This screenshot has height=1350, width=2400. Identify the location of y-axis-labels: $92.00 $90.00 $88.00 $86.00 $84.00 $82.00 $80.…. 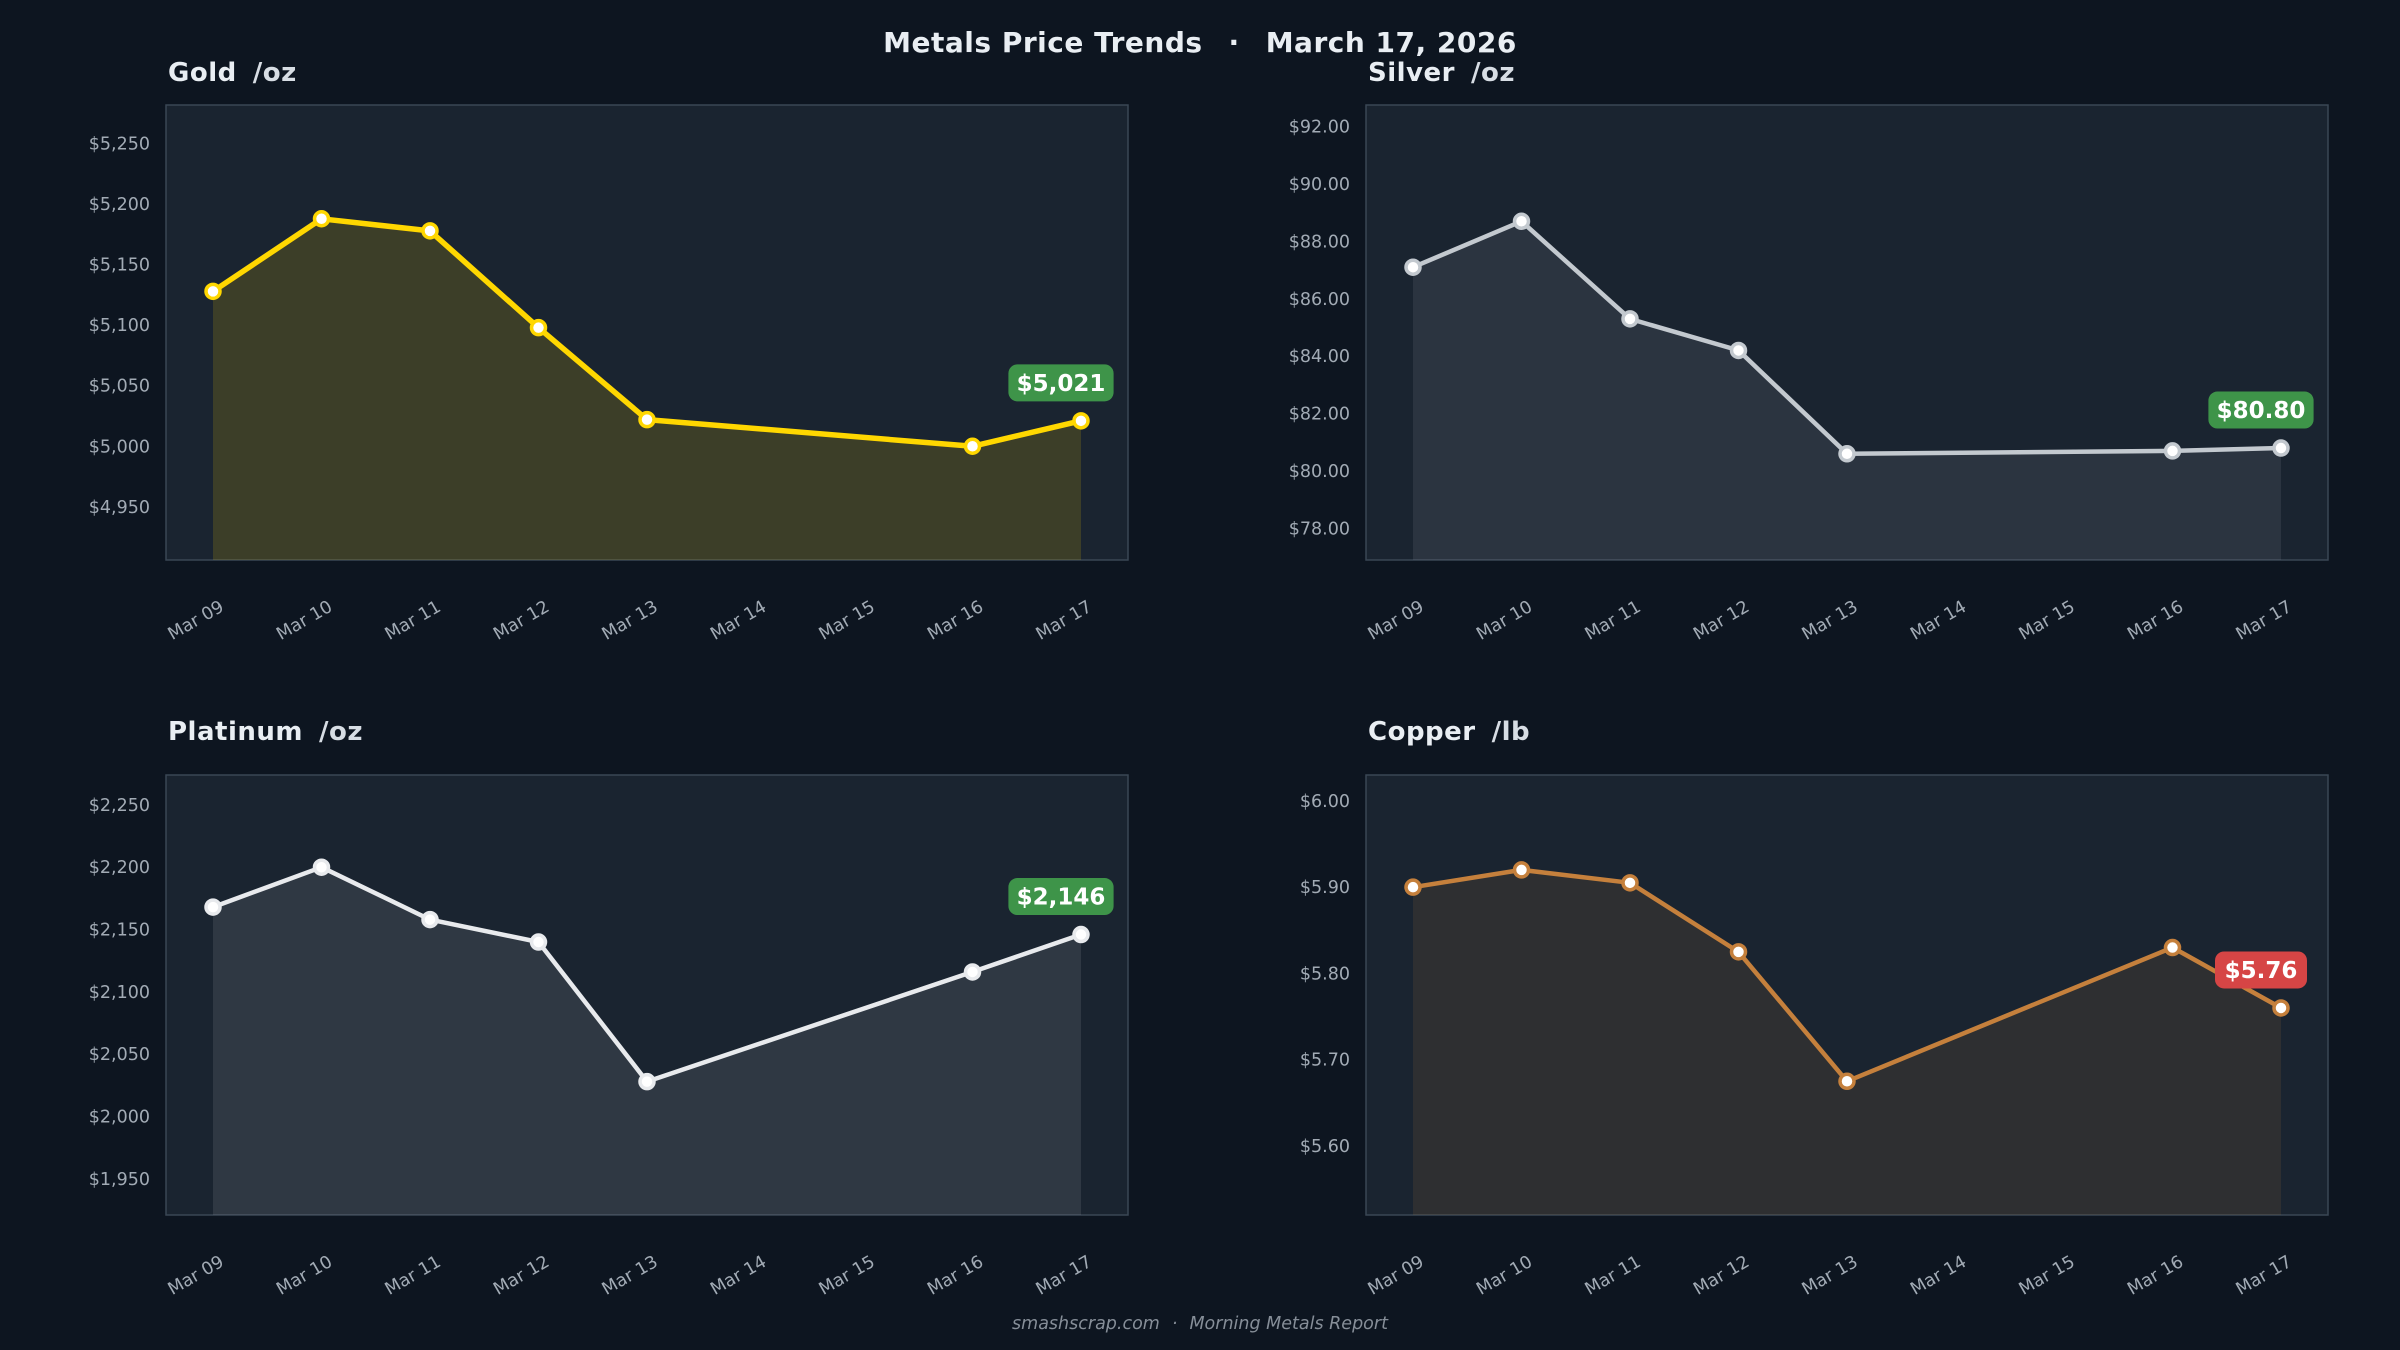
(1319, 329).